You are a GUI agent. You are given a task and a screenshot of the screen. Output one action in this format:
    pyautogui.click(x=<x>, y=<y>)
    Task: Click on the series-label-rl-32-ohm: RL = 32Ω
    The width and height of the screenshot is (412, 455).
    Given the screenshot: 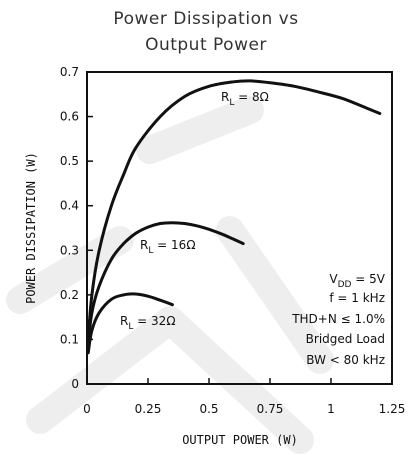 What is the action you would take?
    pyautogui.click(x=147, y=323)
    